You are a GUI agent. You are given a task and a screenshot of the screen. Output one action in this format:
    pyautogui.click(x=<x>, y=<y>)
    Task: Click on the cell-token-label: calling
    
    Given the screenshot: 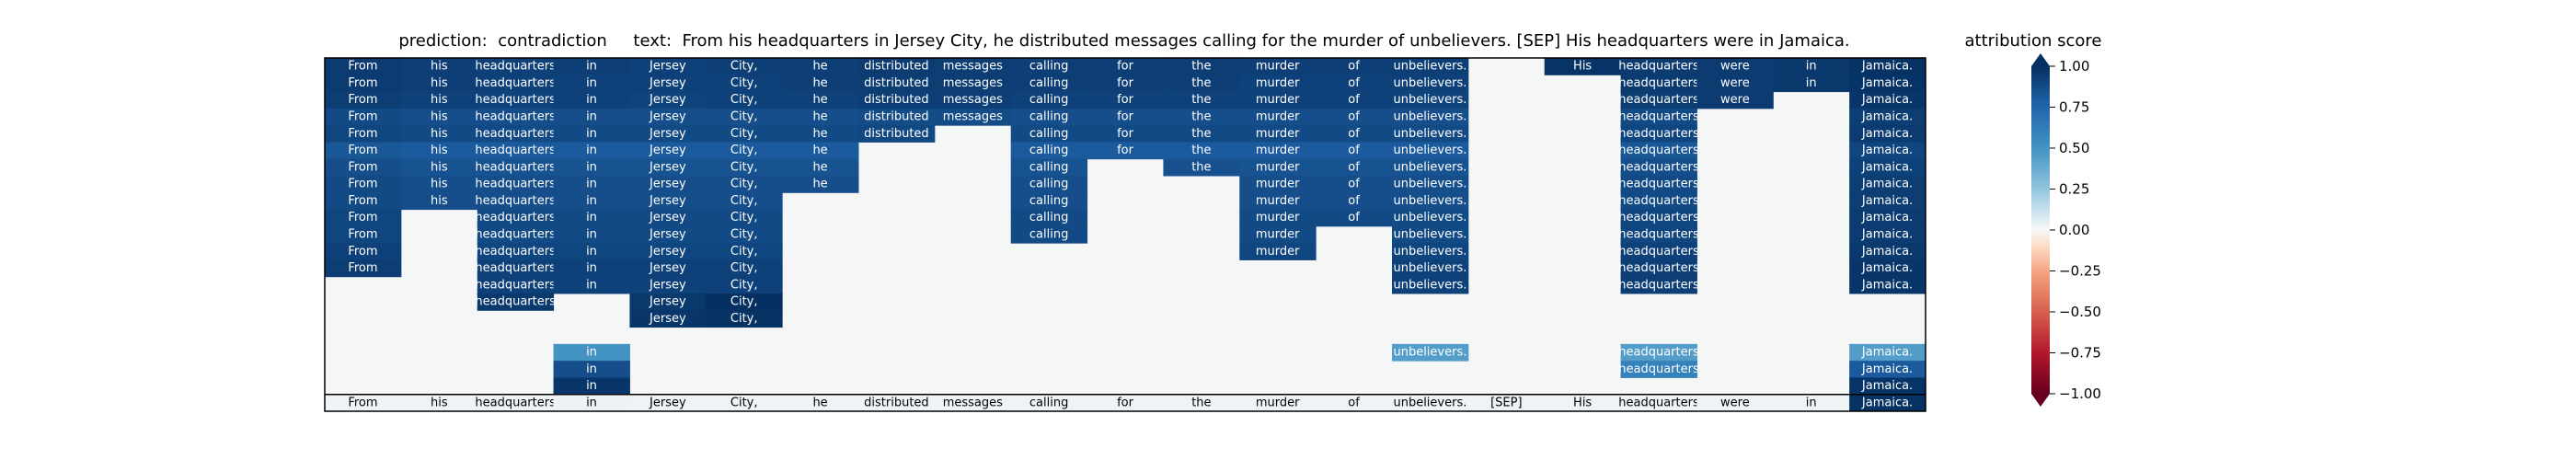 What is the action you would take?
    pyautogui.click(x=1048, y=235)
    